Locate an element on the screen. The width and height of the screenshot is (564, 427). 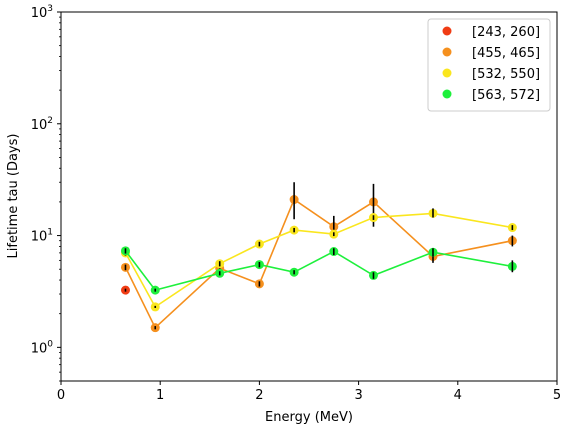
x-tick-label: 1 is located at coordinates (160, 395).